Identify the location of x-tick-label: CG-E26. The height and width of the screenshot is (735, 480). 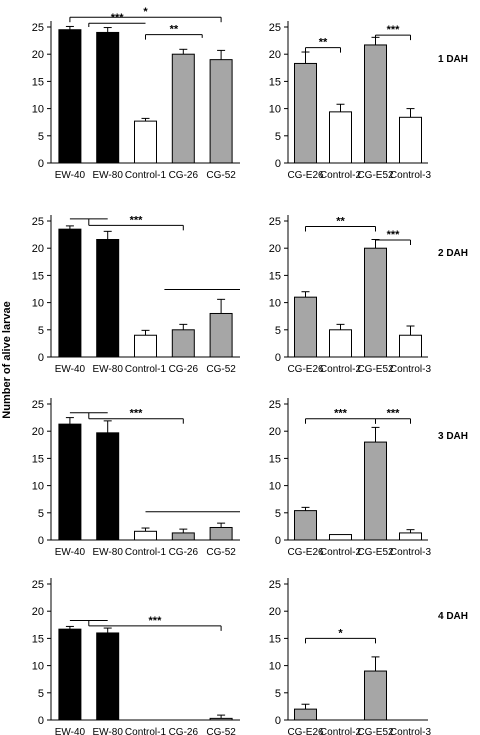
(305, 175).